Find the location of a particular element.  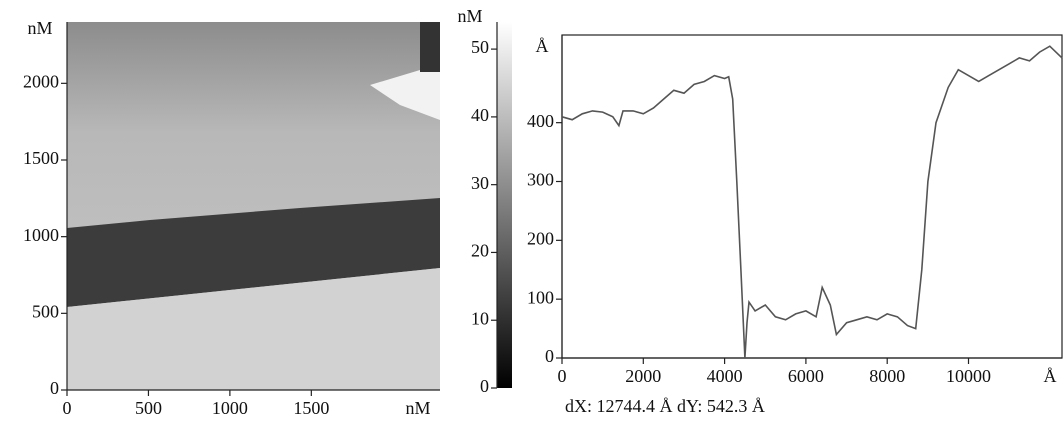

x-tick-label: 10000 is located at coordinates (968, 376).